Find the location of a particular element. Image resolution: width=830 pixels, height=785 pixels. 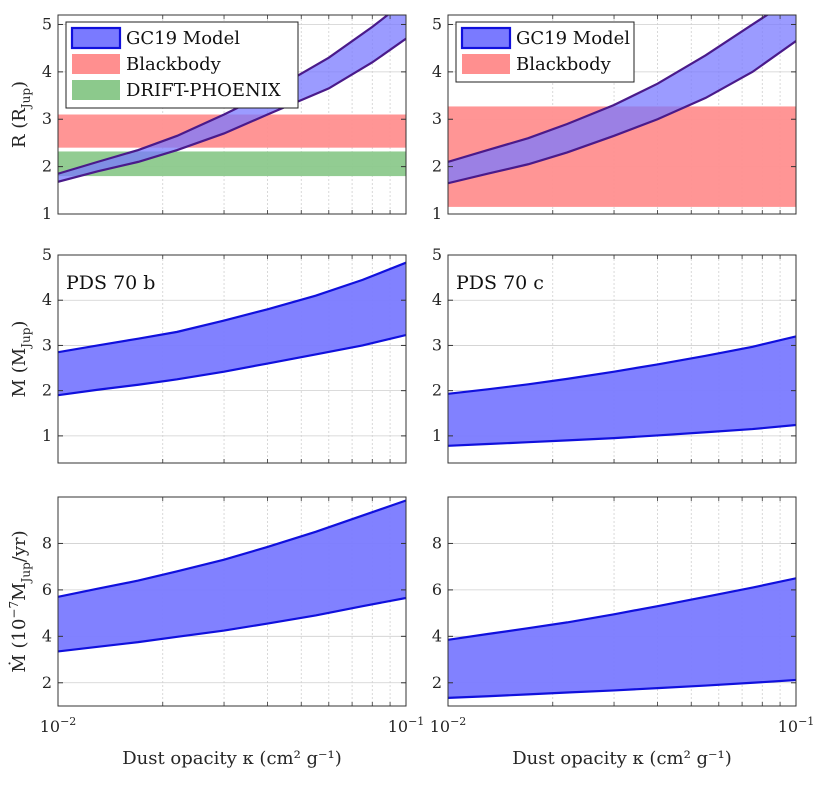

legend-label: DRIFT-PHOENIX is located at coordinates (203, 90).